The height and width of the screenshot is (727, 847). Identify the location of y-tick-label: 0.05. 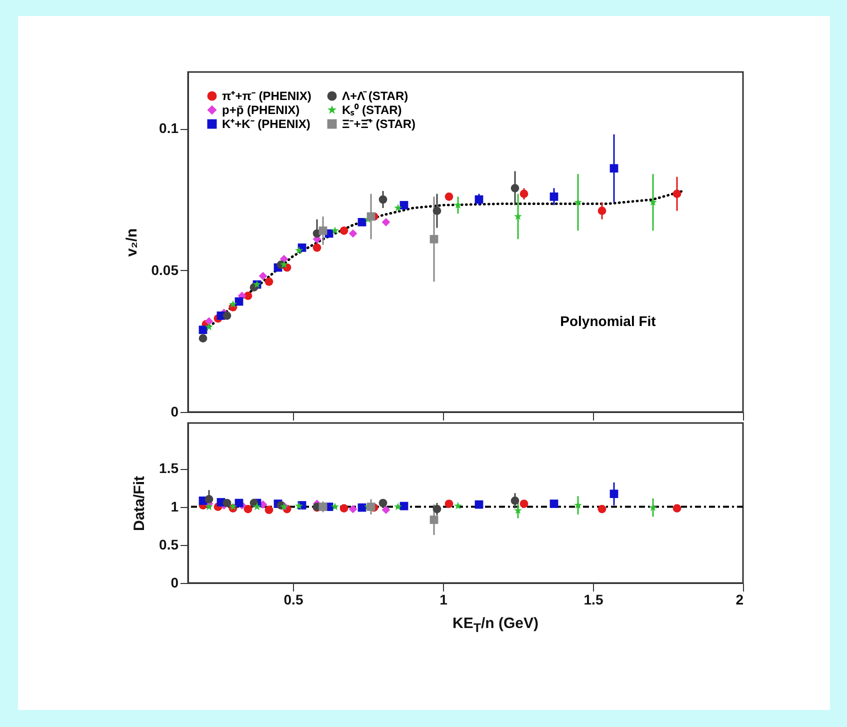
(165, 270).